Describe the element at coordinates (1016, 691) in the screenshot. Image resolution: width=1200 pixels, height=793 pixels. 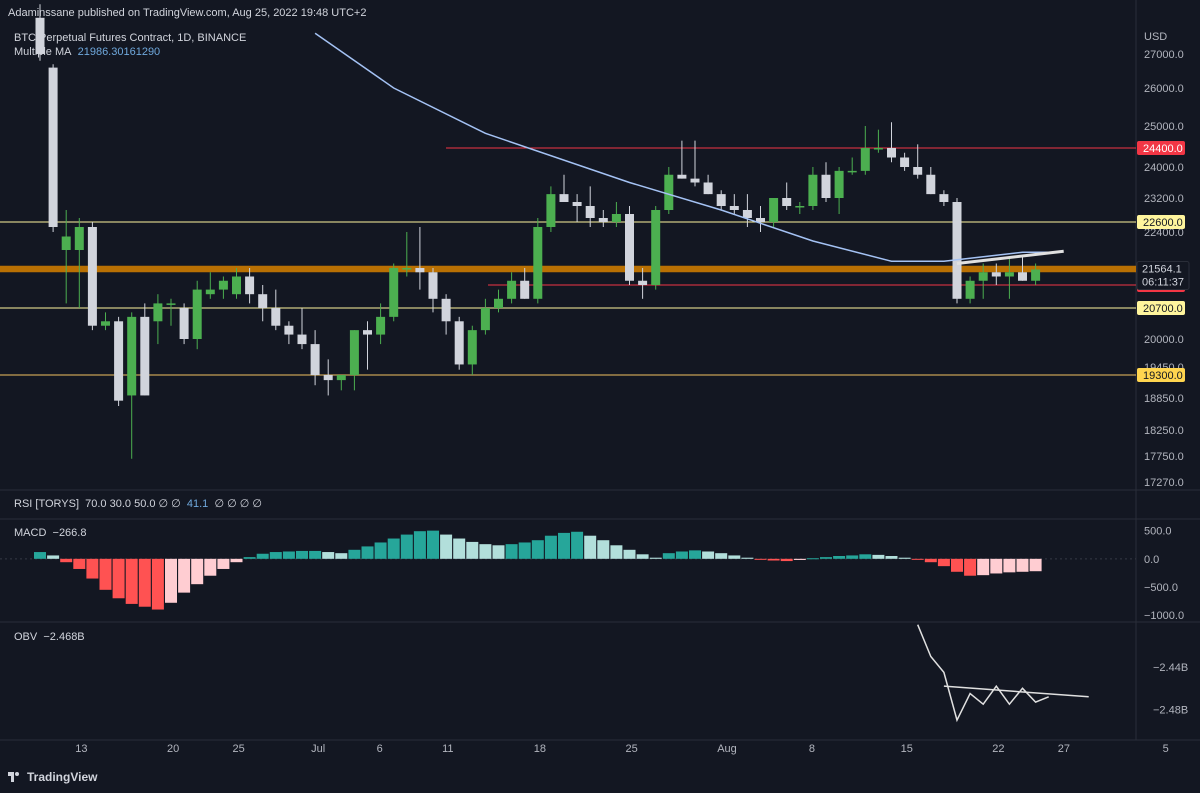
I see `obv-trendline` at that location.